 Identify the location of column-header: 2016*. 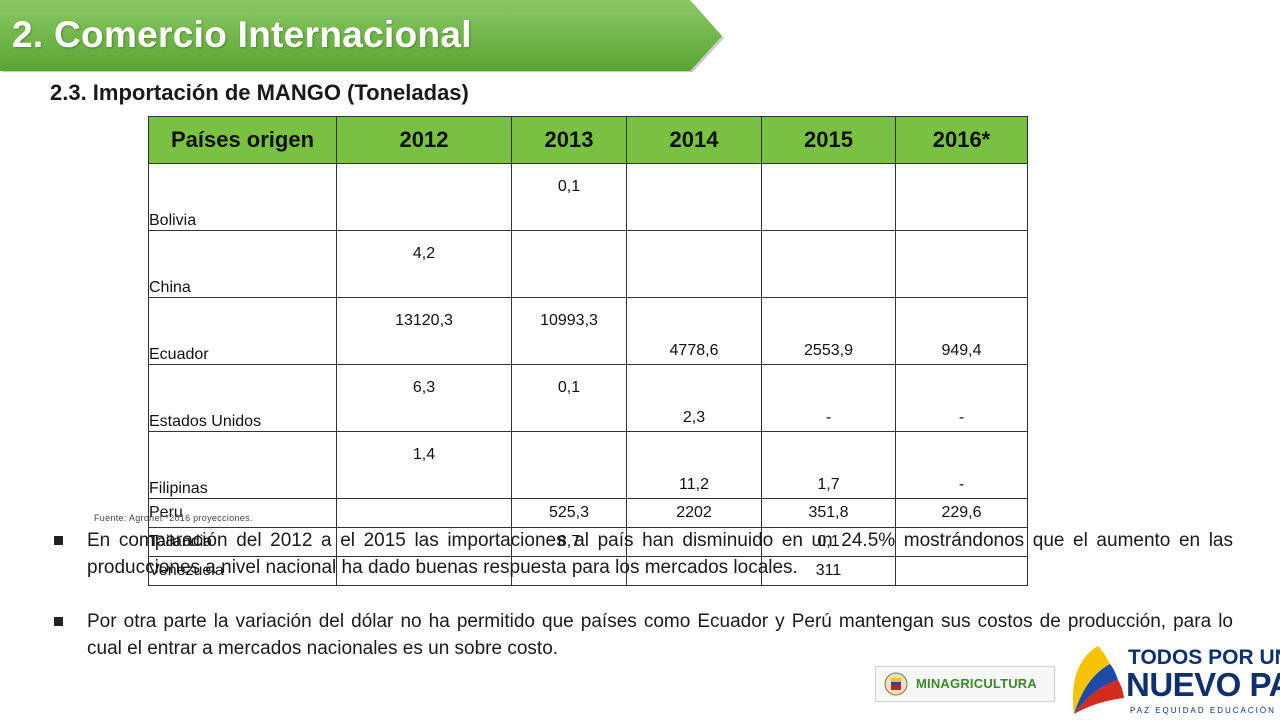
(961, 140).